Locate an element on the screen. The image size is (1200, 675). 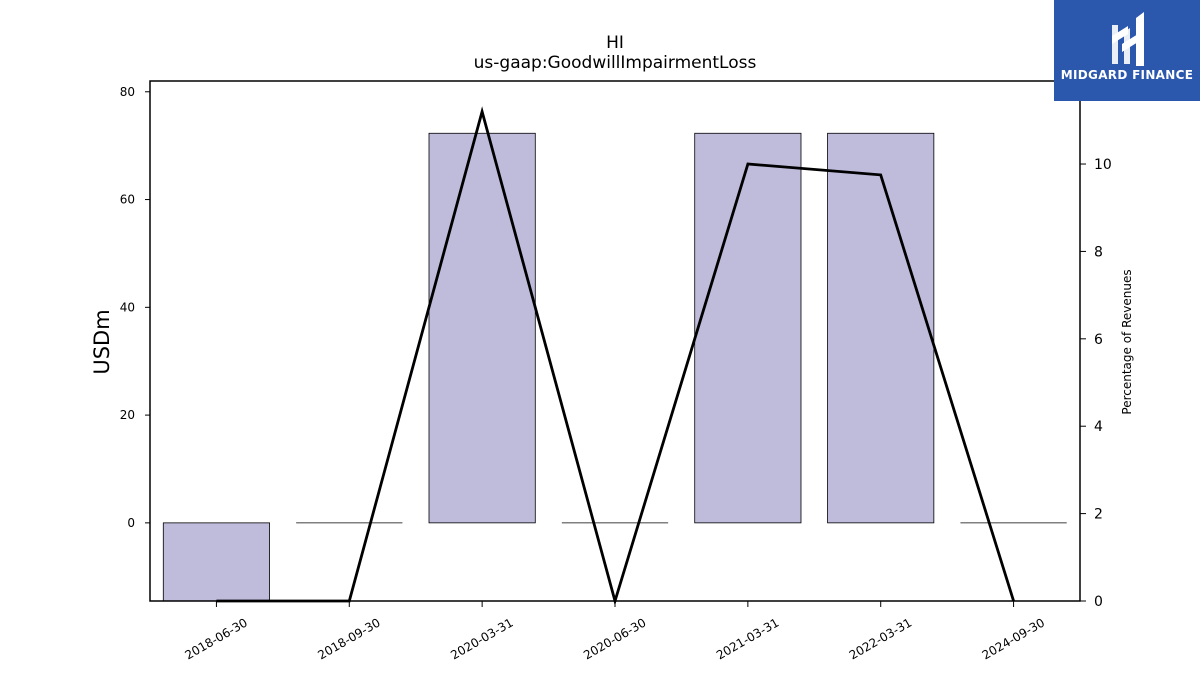
y-axis-label-left: USDm is located at coordinates (102, 341).